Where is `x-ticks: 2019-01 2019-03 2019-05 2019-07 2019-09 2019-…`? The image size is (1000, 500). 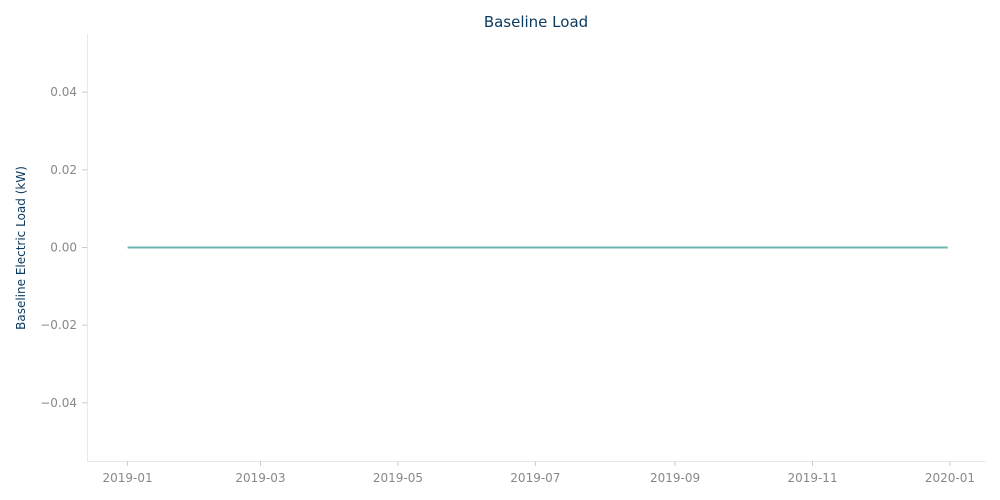
x-ticks: 2019-01 2019-03 2019-05 2019-07 2019-09 2019-… is located at coordinates (538, 473).